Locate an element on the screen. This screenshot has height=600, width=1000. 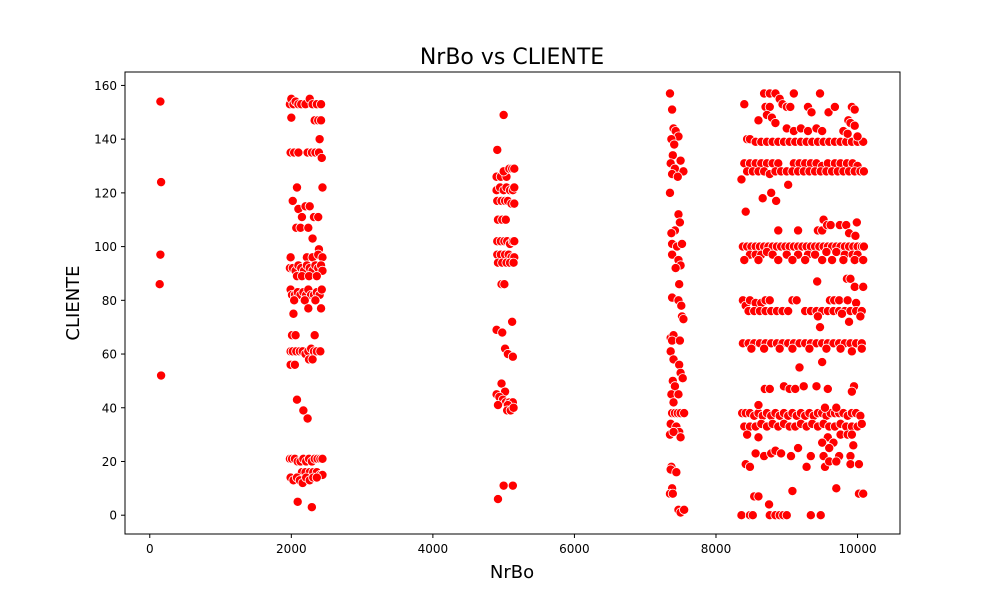
y-axis-ticks: 0 20 40 60 80 100 120 140 160 is located at coordinates (109, 301).